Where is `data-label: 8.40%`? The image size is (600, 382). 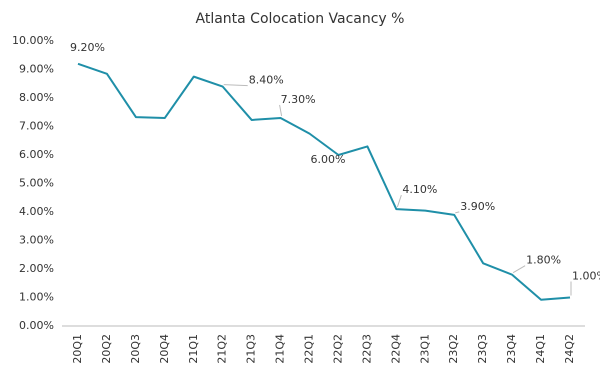
data-label: 8.40% is located at coordinates (266, 80).